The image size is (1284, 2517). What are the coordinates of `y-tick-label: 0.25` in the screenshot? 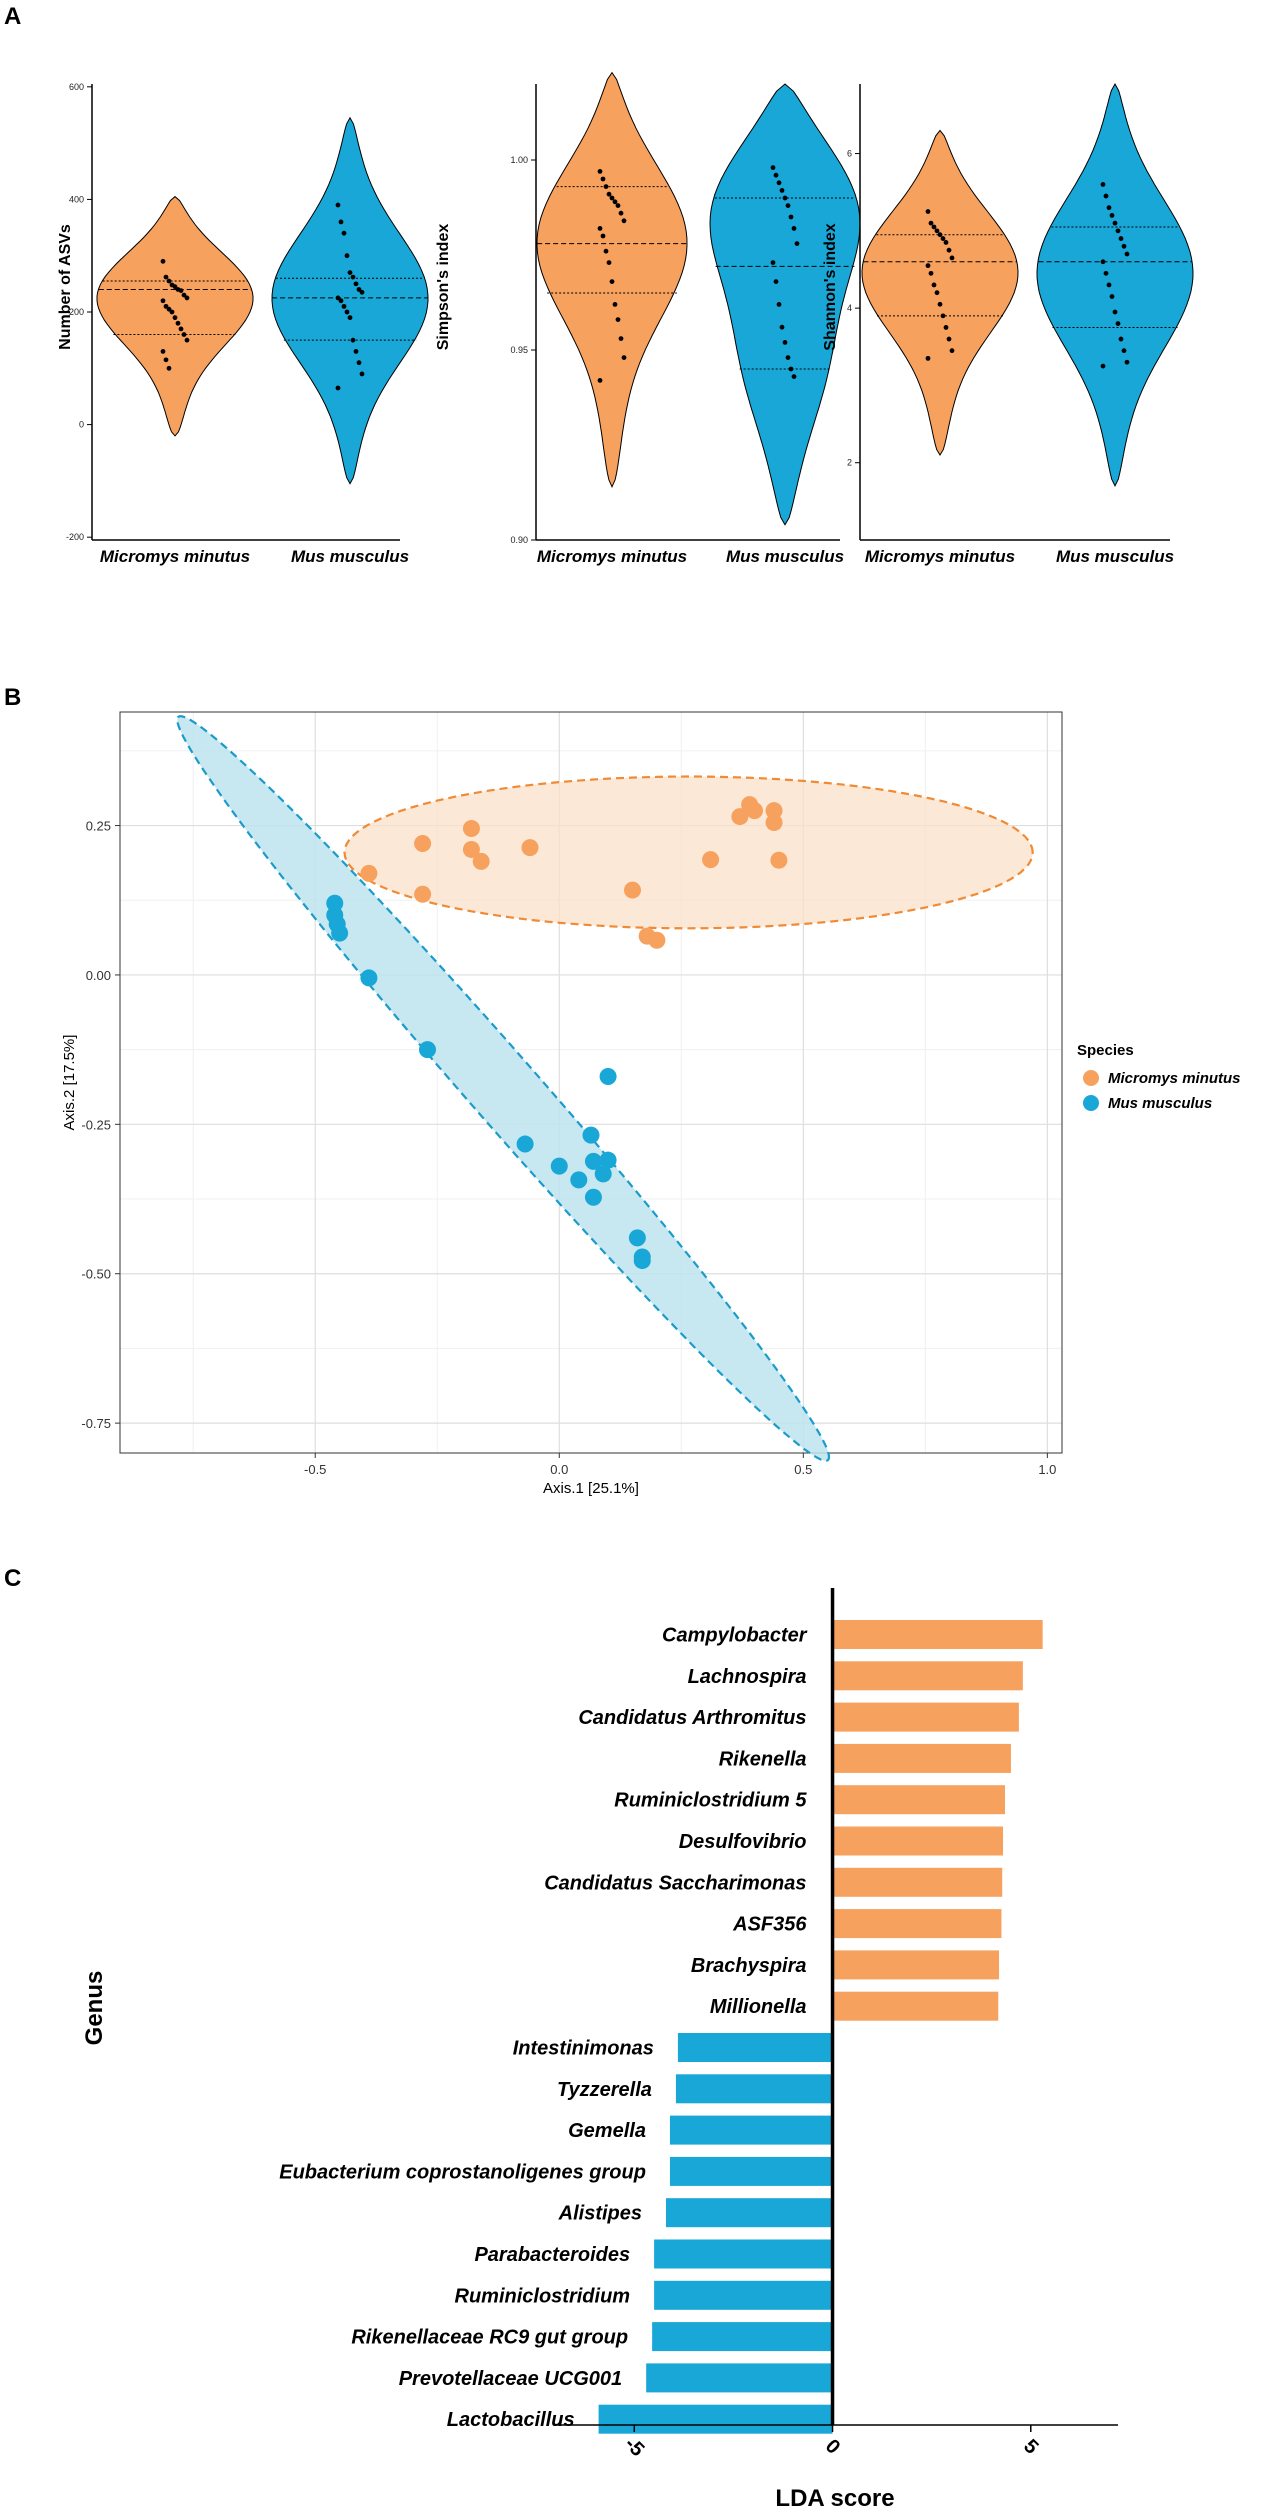 It's located at (98, 826).